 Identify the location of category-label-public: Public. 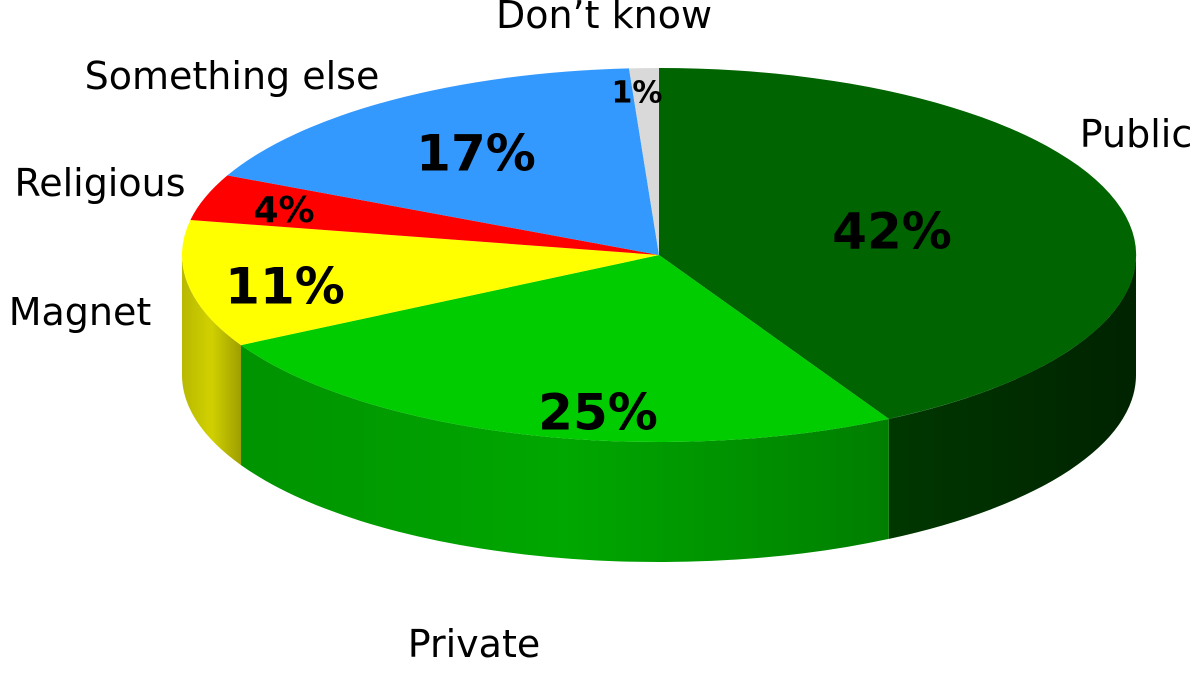
(1136, 134).